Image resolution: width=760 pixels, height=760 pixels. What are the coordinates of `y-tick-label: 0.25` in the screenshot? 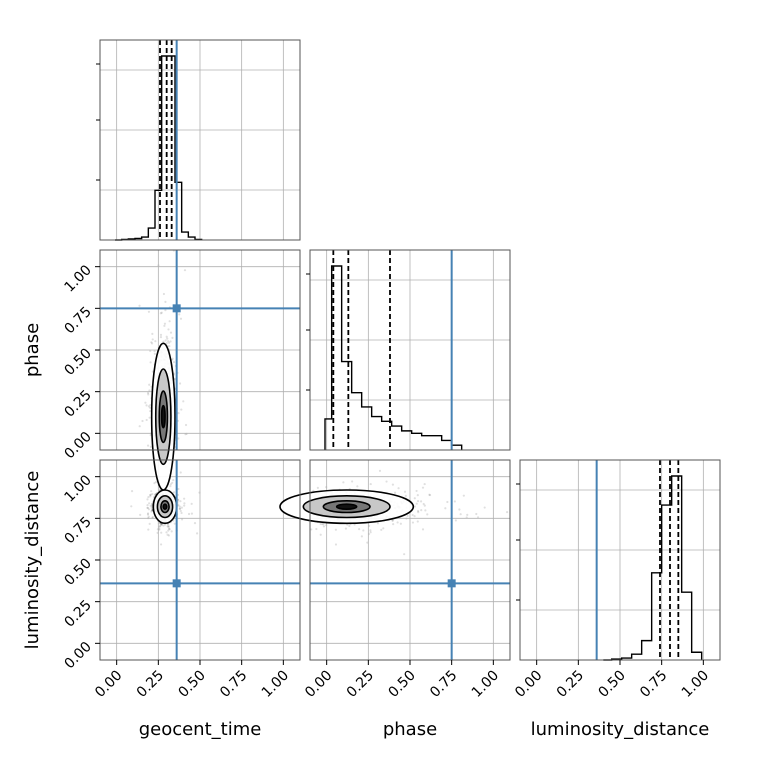 It's located at (77, 403).